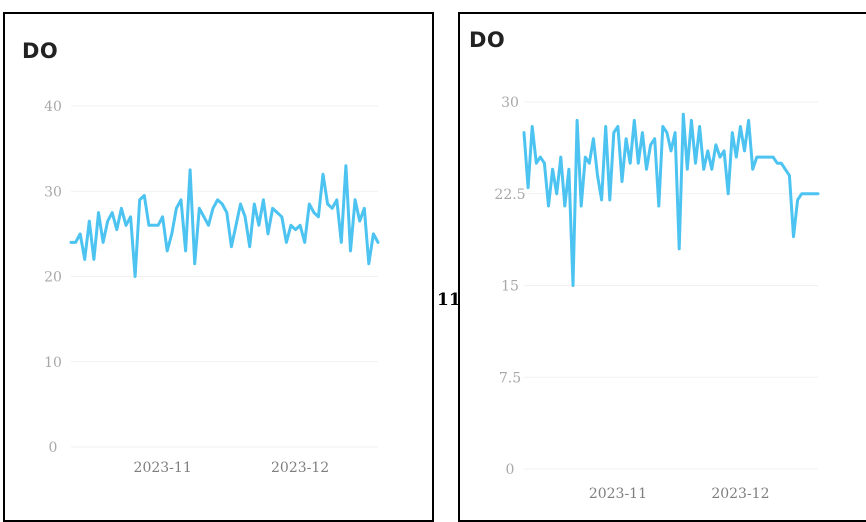  I want to click on y-tick-label-left: 10, so click(53, 363).